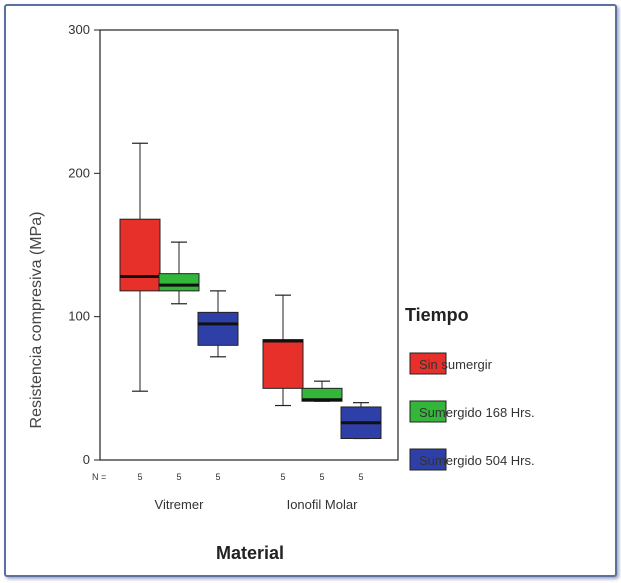 This screenshot has width=621, height=583. I want to click on box-sumergido-504-hrs--vitremer, so click(218, 324).